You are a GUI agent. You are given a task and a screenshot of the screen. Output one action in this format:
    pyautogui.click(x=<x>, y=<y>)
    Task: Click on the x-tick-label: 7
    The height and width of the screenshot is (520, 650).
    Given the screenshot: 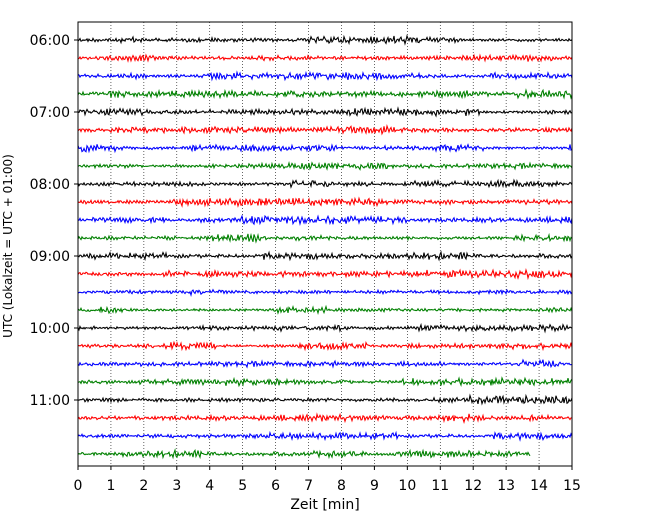 What is the action you would take?
    pyautogui.click(x=308, y=486)
    